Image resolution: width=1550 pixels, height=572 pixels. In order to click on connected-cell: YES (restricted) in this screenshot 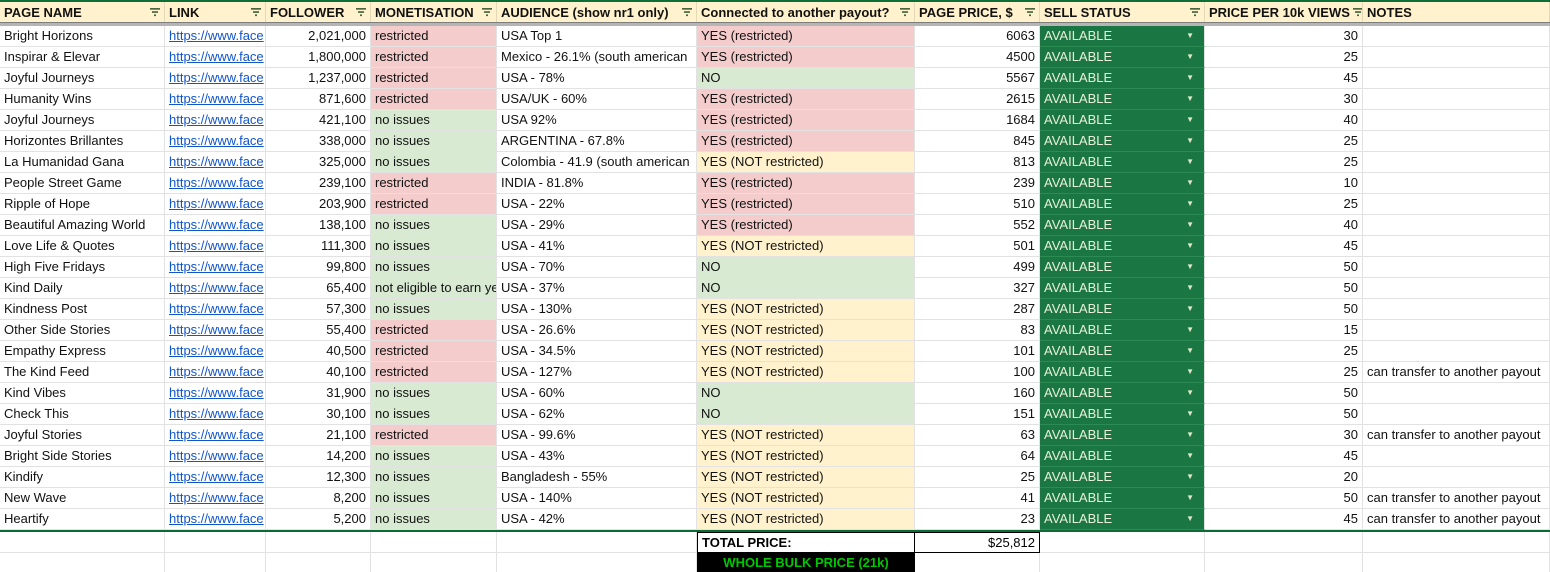, I will do `click(806, 225)`.